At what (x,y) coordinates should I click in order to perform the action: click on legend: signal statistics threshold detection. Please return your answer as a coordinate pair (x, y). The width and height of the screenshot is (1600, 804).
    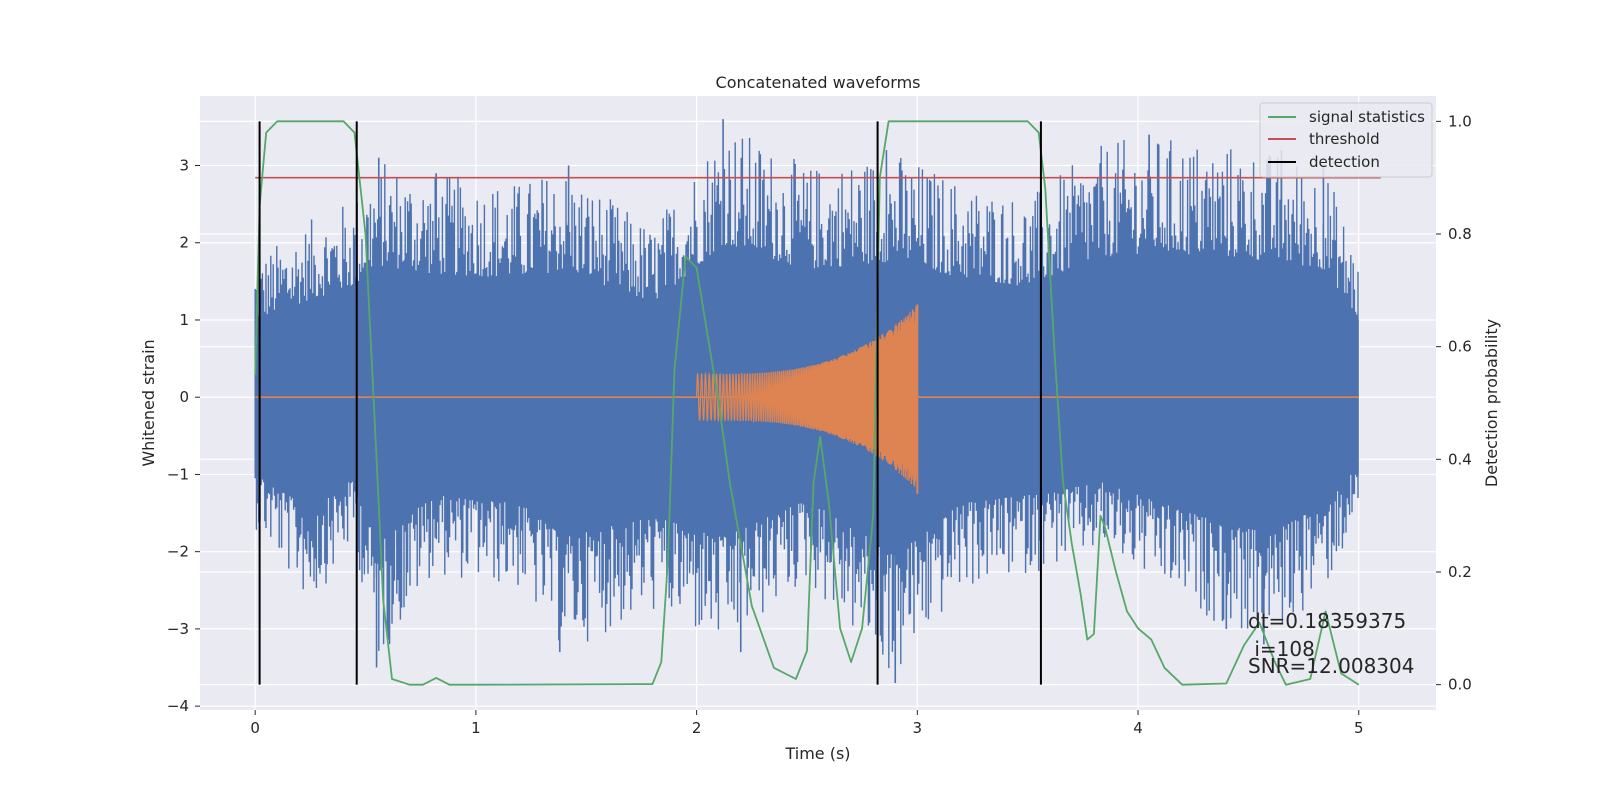
    Looking at the image, I should click on (1346, 140).